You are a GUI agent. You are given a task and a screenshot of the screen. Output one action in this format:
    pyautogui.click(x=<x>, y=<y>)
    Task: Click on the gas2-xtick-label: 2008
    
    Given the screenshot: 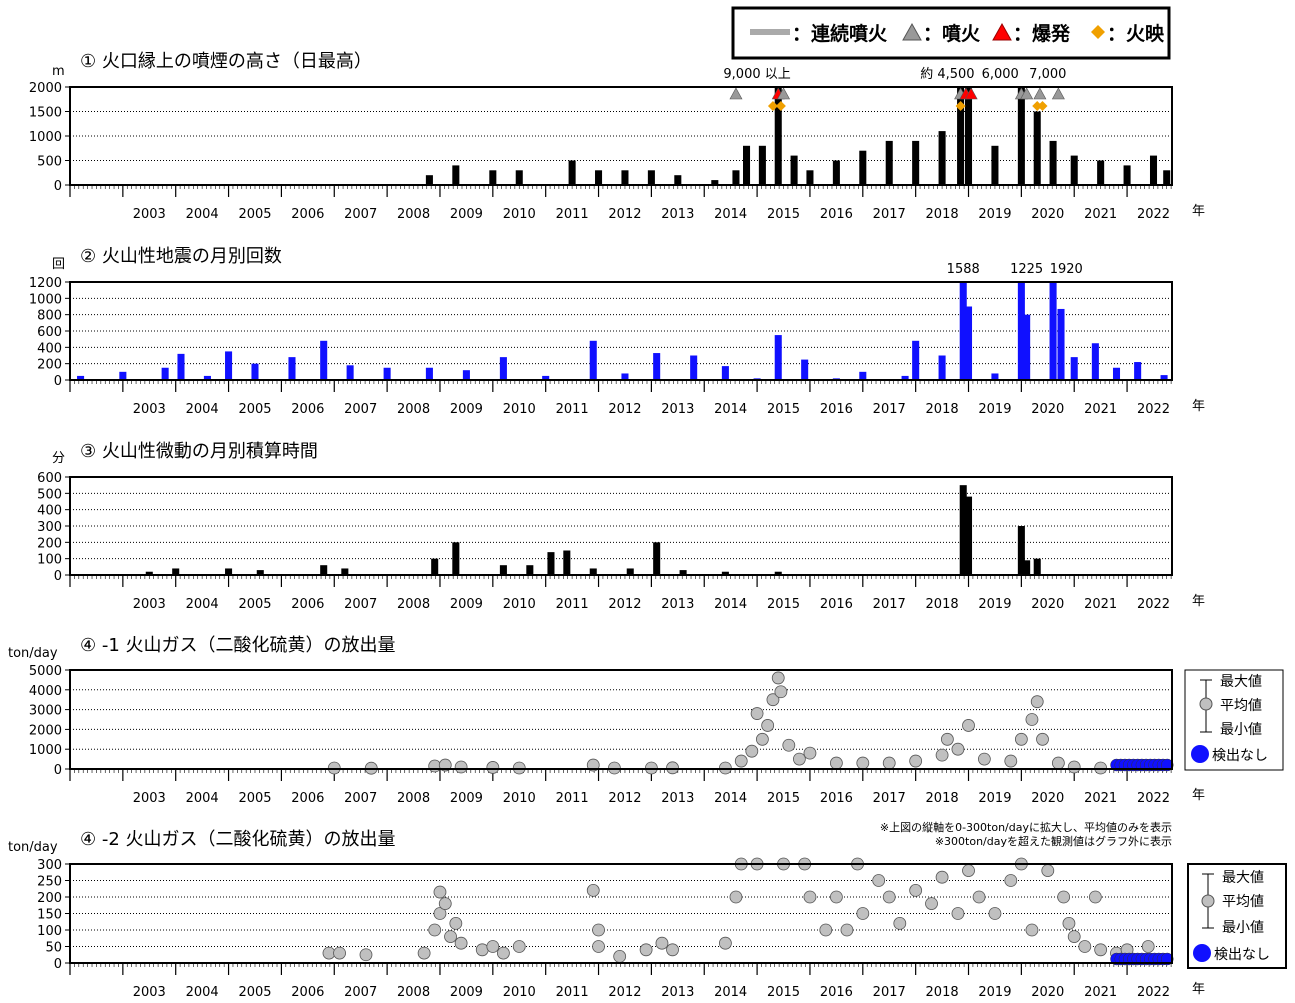 What is the action you would take?
    pyautogui.click(x=413, y=992)
    